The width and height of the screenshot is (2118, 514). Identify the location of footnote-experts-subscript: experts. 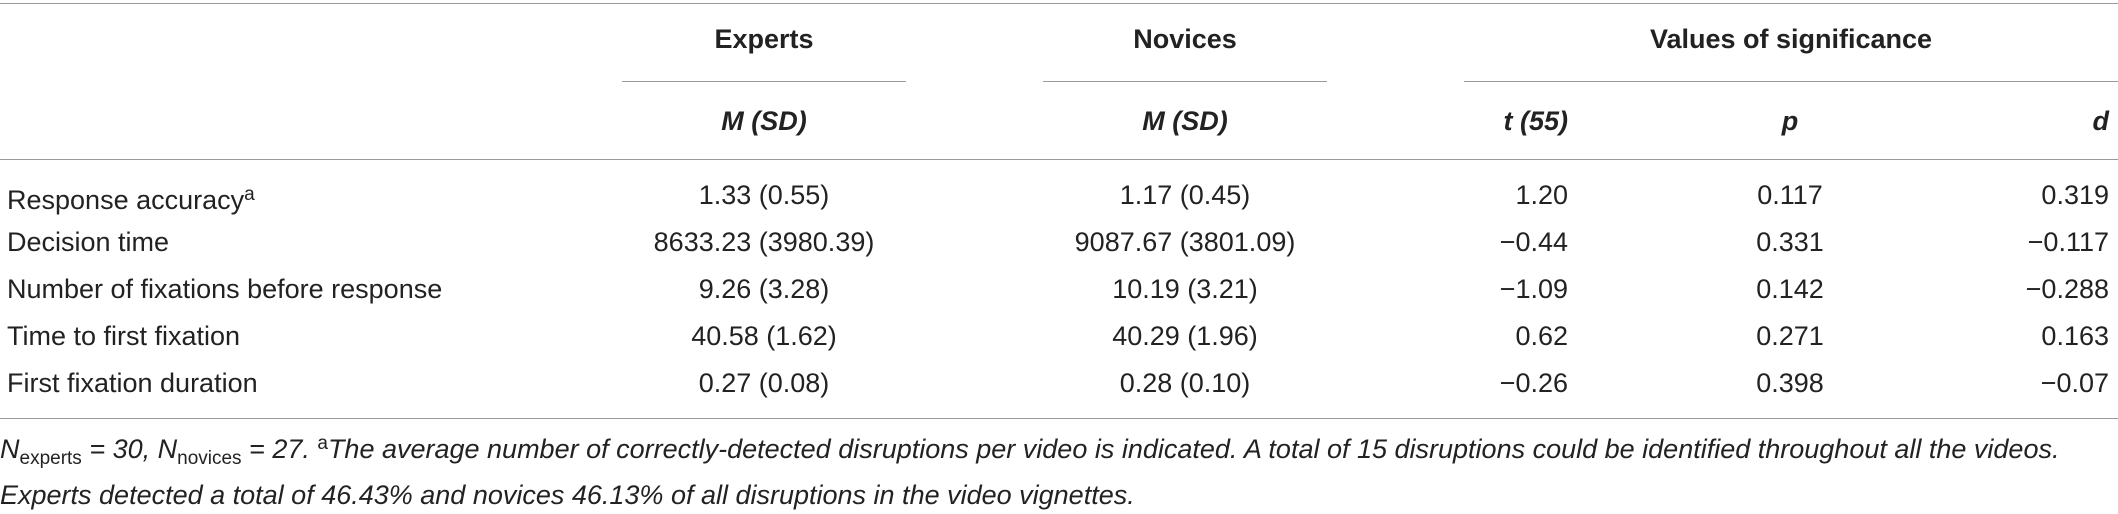
(50, 458).